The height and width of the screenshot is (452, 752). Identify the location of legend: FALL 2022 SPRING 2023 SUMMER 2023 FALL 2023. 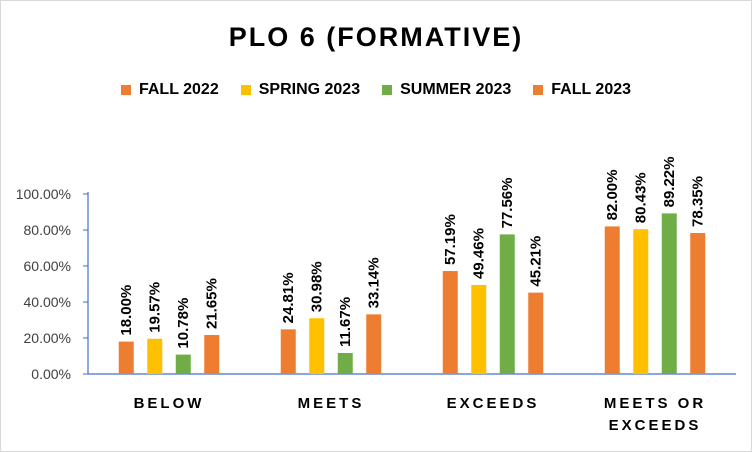
(376, 90).